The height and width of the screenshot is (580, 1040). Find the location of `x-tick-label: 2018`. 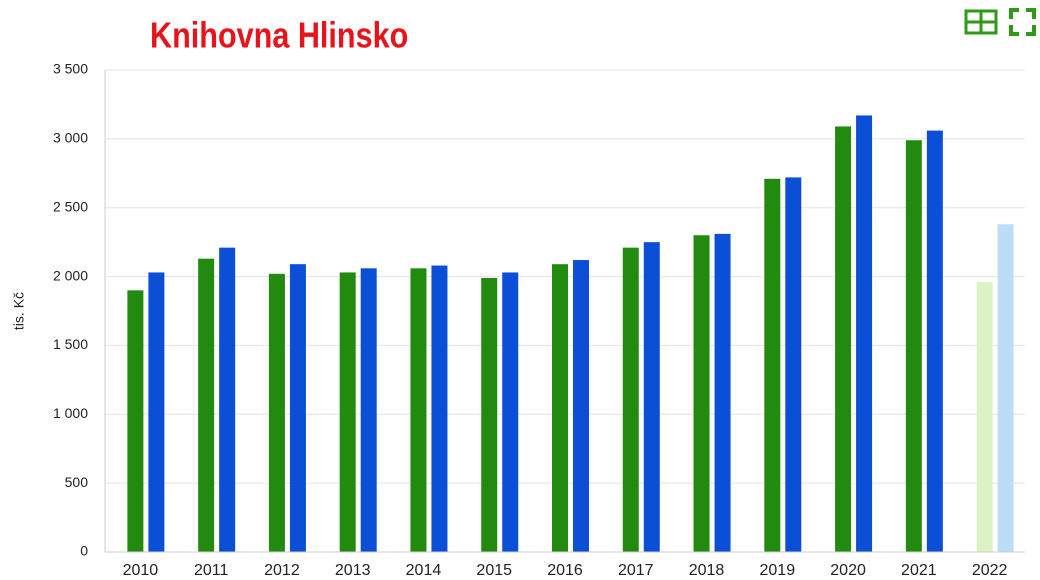

x-tick-label: 2018 is located at coordinates (707, 570).